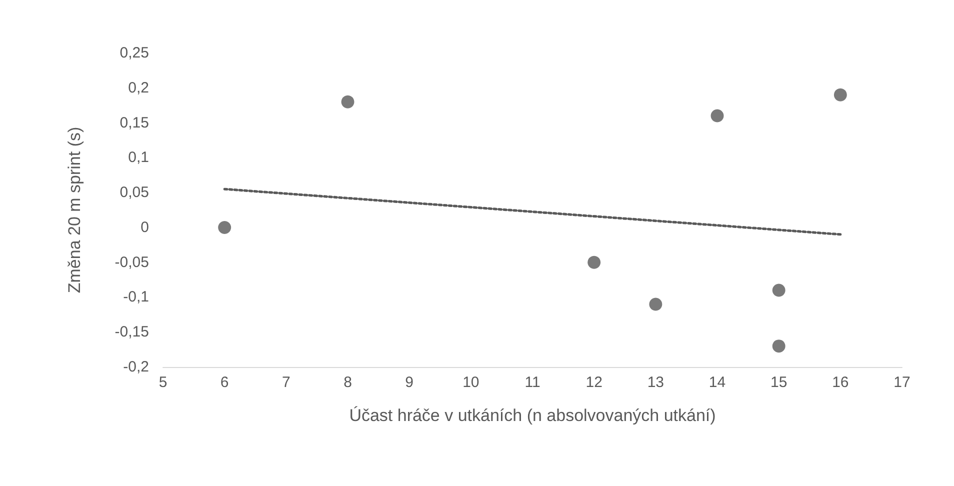 The image size is (954, 486). What do you see at coordinates (136, 297) in the screenshot?
I see `y-tick-label: -0,1` at bounding box center [136, 297].